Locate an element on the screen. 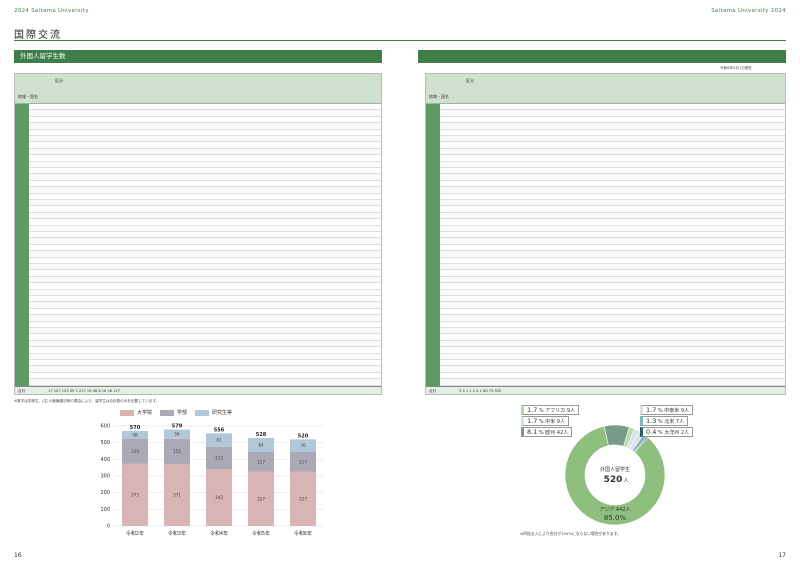  legend-label: 大学院 is located at coordinates (145, 413).